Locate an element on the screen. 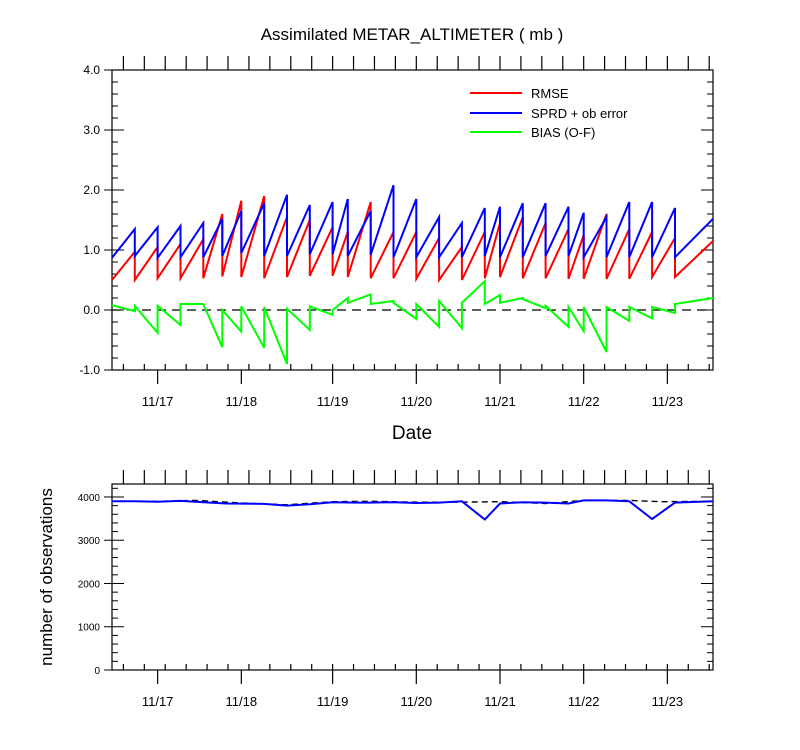 This screenshot has height=750, width=800. y-tick-label: 1000 is located at coordinates (89, 628).